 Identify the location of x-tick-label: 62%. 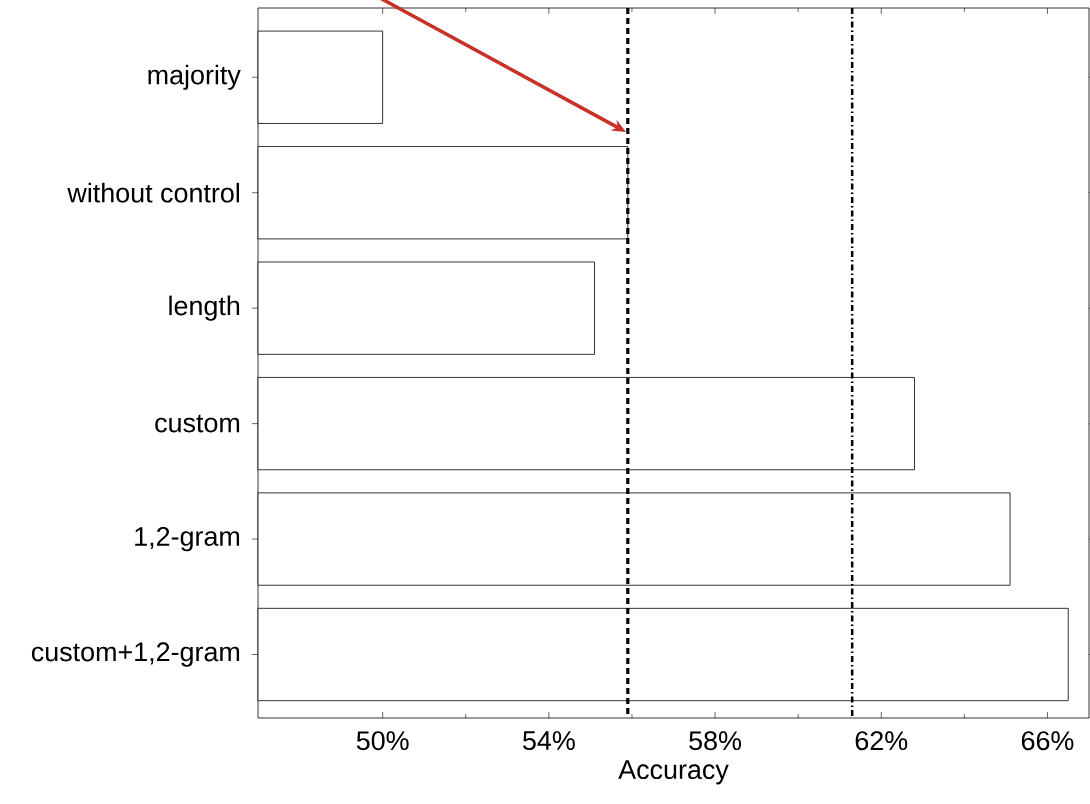
(881, 741).